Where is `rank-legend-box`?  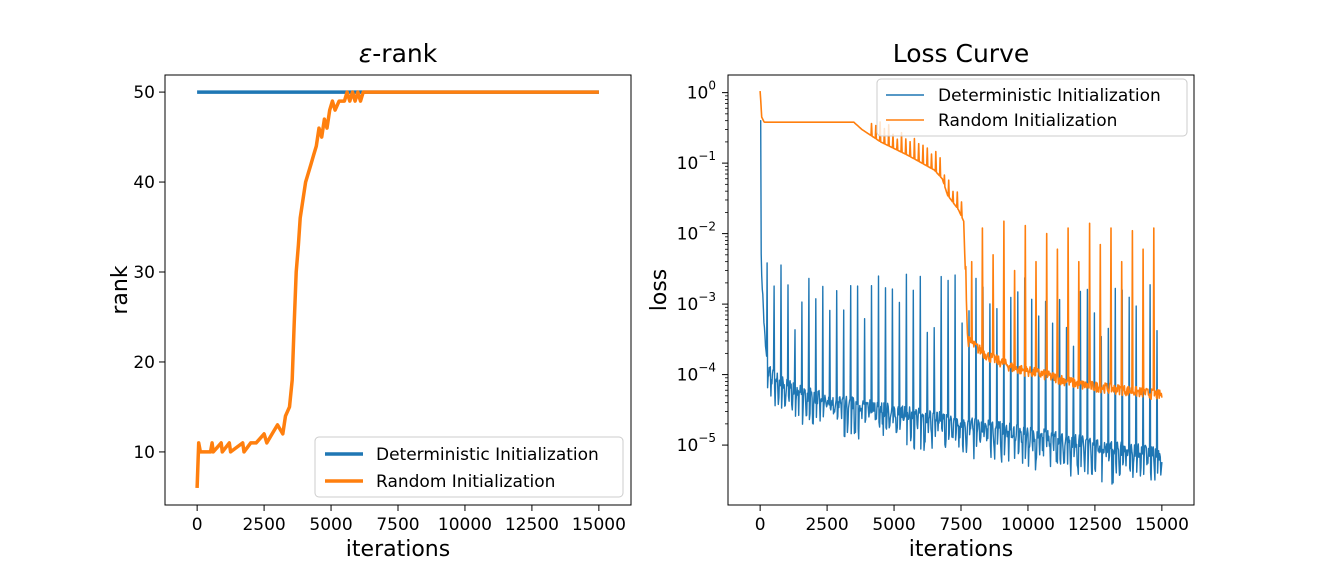
rank-legend-box is located at coordinates (469, 467).